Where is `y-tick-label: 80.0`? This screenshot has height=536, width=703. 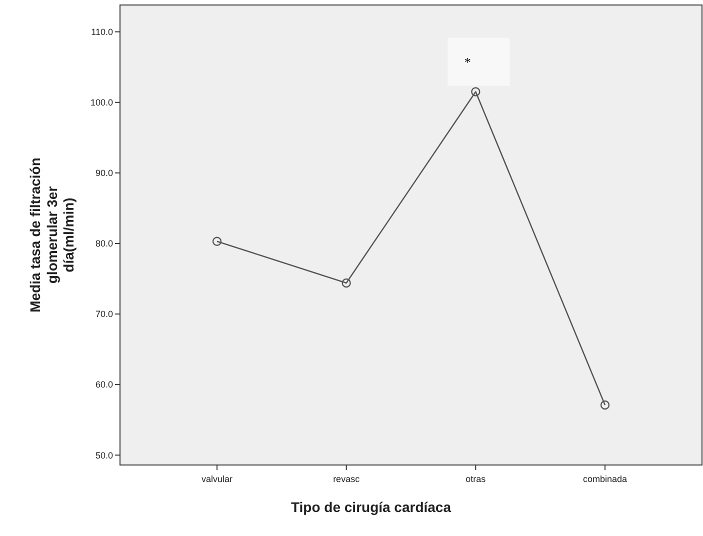 y-tick-label: 80.0 is located at coordinates (104, 243).